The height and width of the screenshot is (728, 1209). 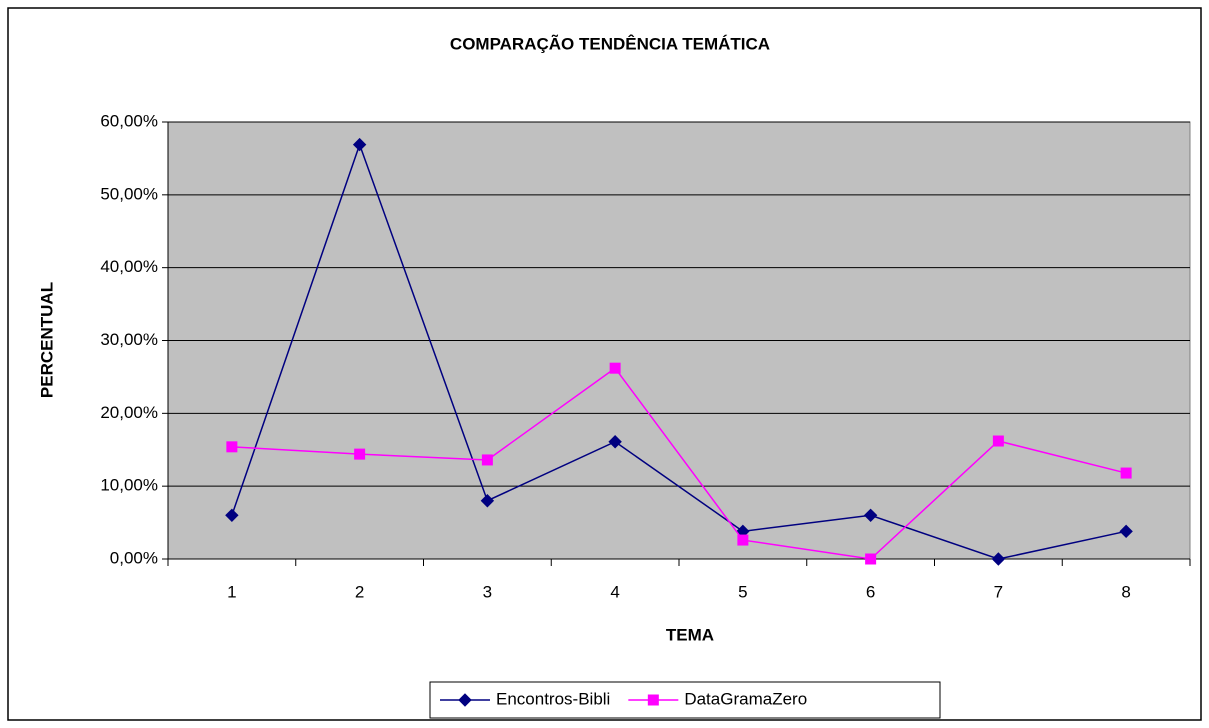 What do you see at coordinates (487, 591) in the screenshot?
I see `x-tick-label: 3` at bounding box center [487, 591].